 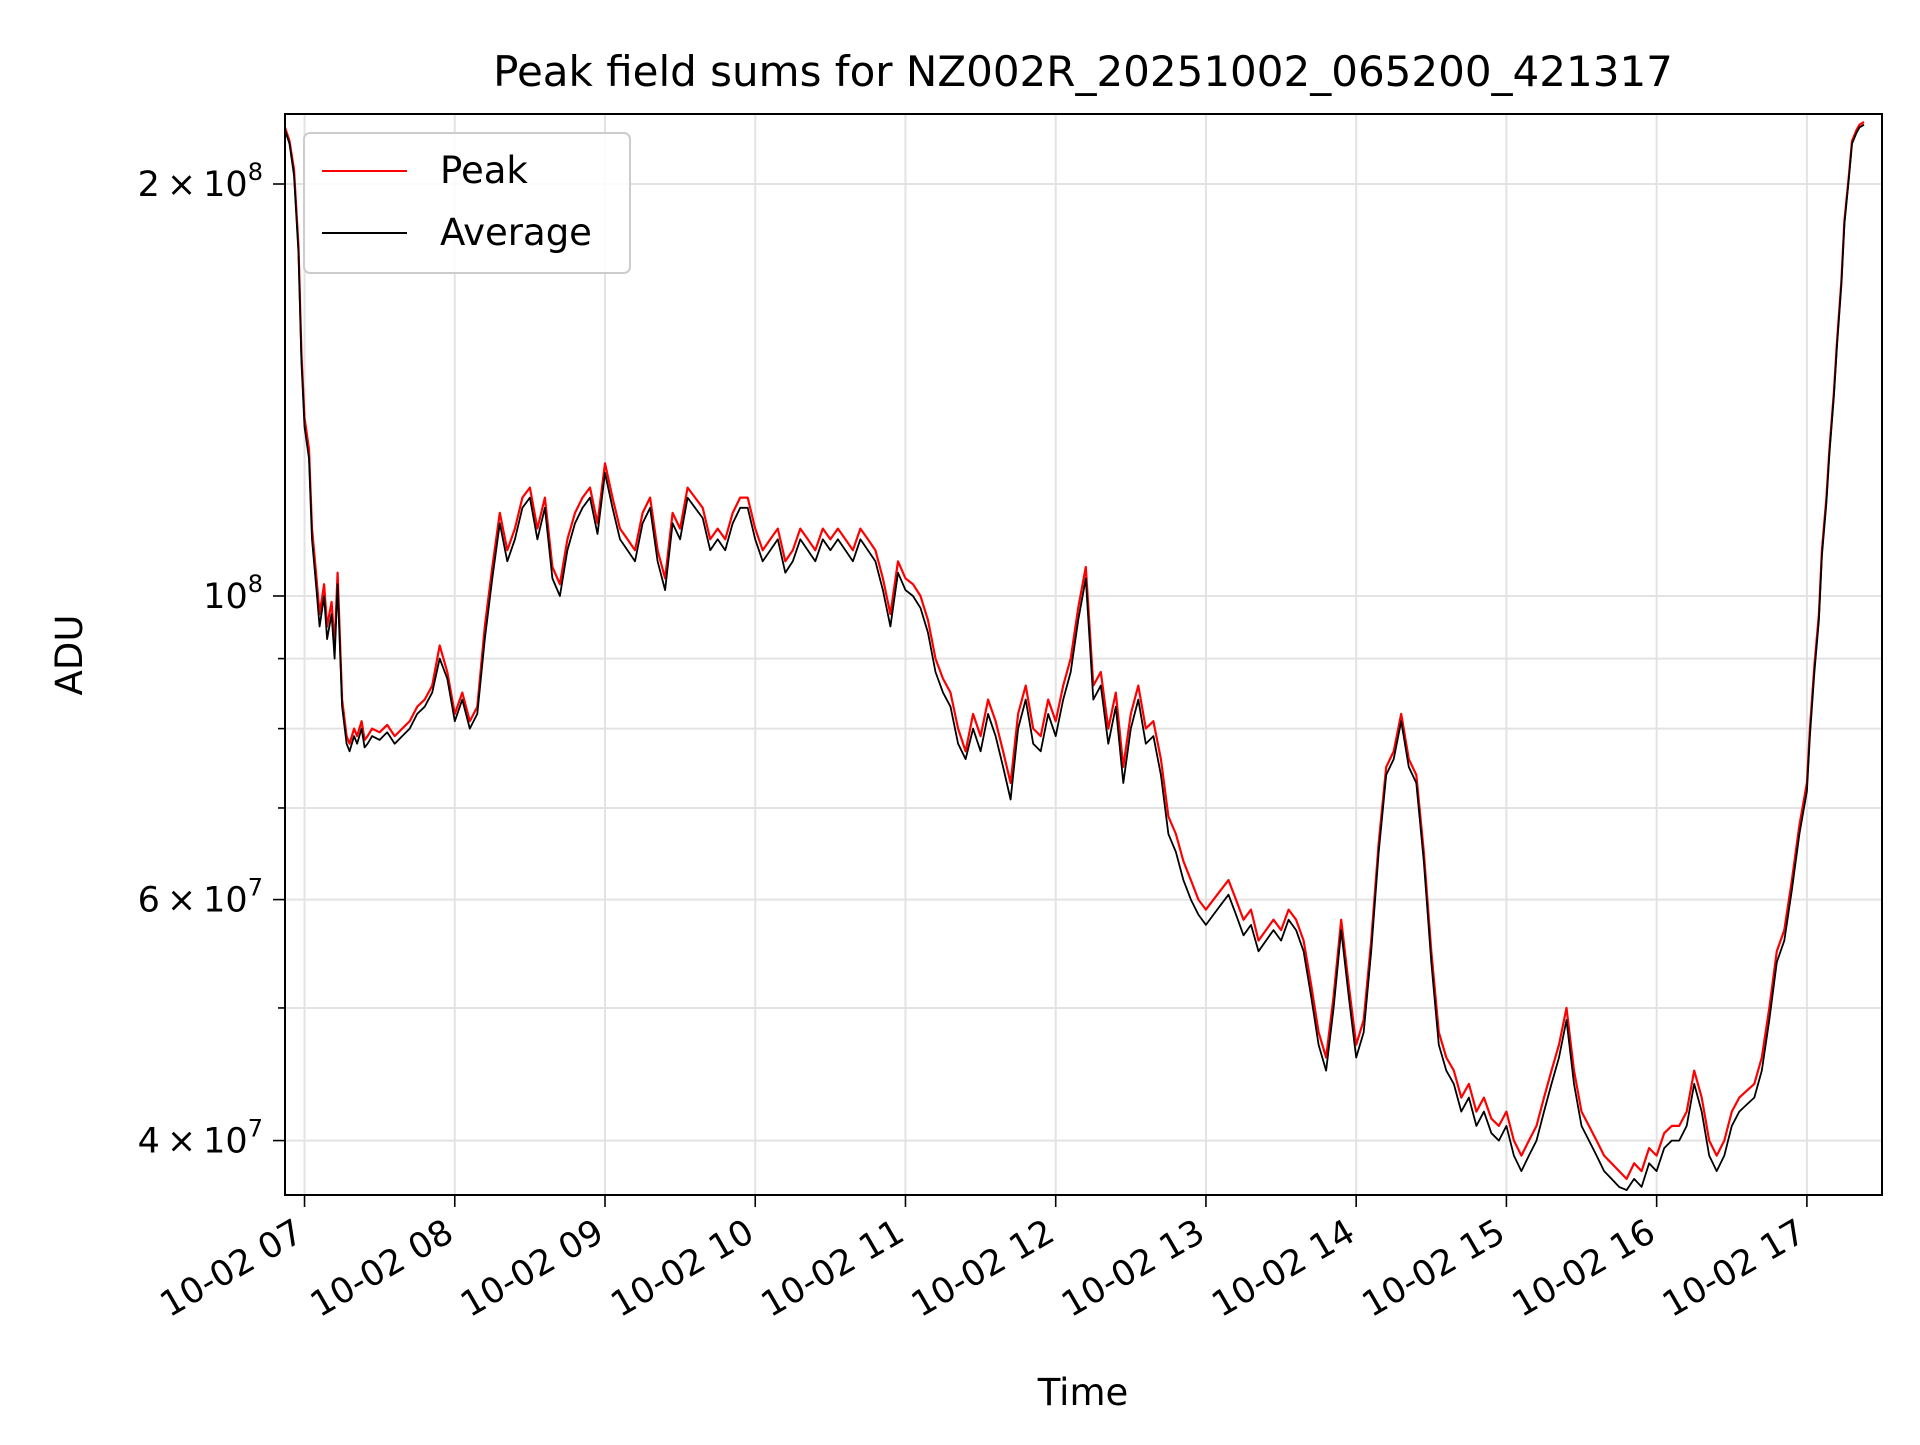 I want to click on y-tick-label: 6 × 10⁷, so click(x=200, y=897).